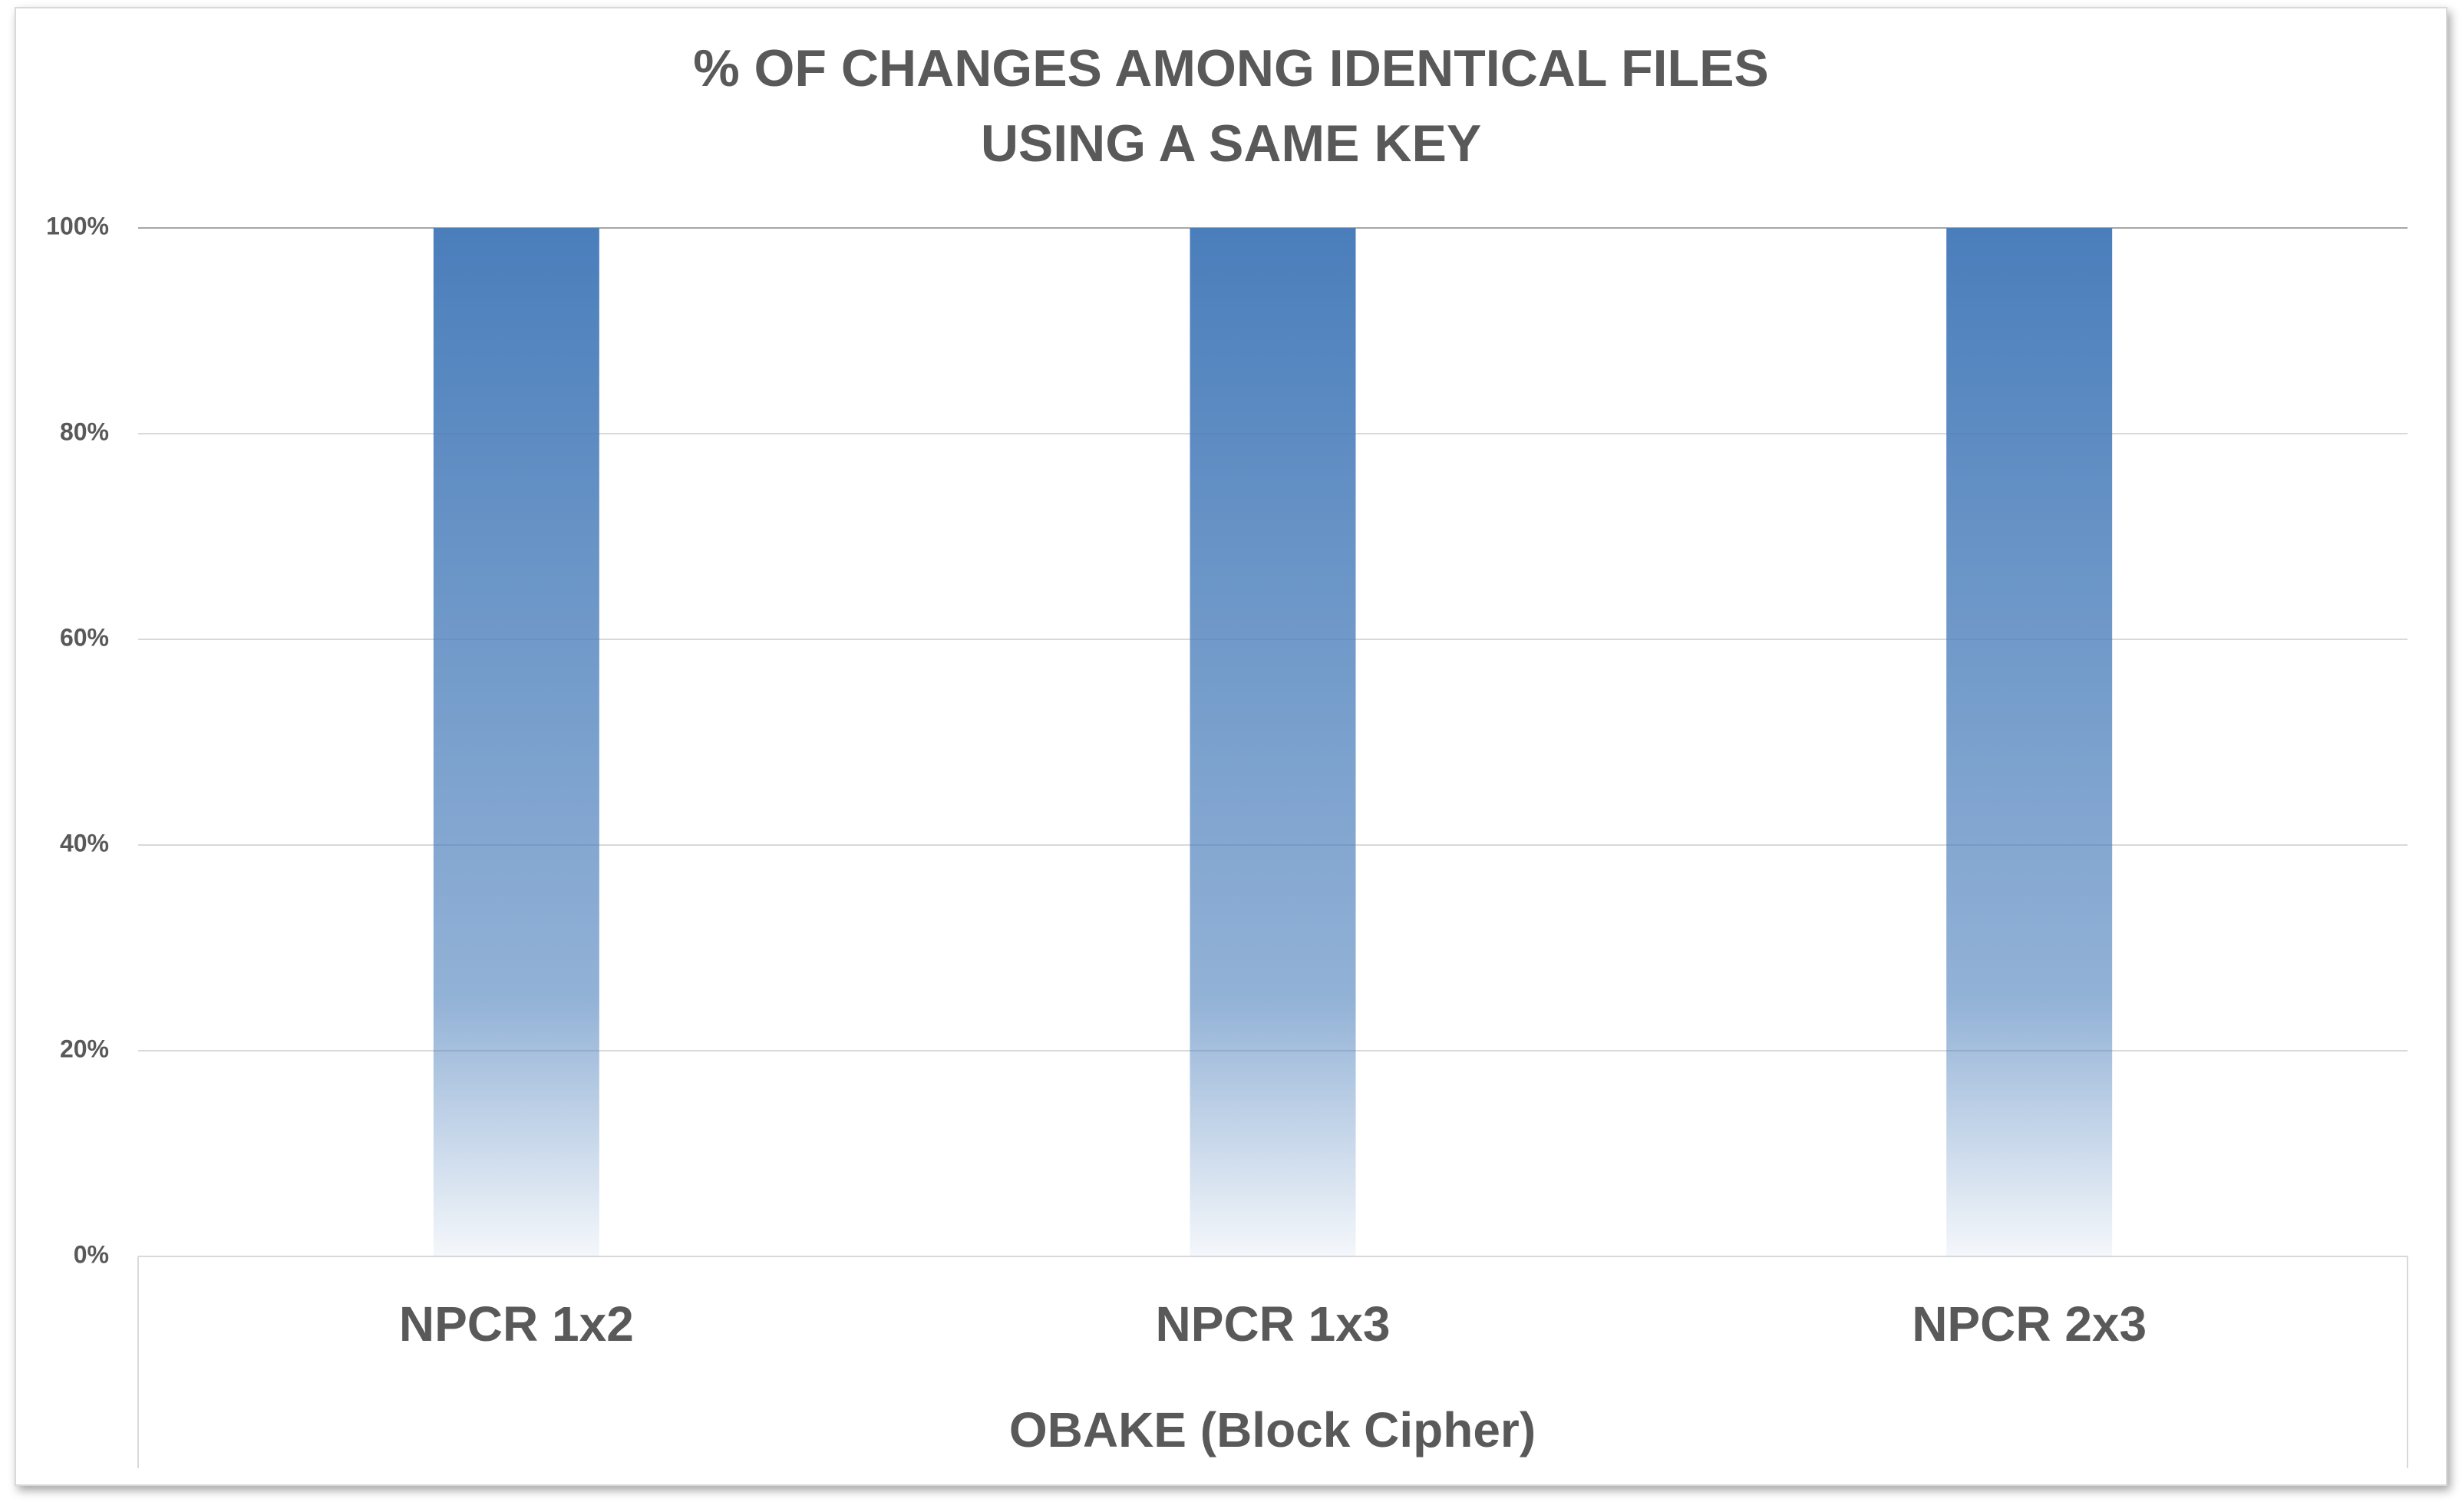 The width and height of the screenshot is (2462, 1512). What do you see at coordinates (1272, 1430) in the screenshot?
I see `x-group-label: OBAKE (Block Cipher)` at bounding box center [1272, 1430].